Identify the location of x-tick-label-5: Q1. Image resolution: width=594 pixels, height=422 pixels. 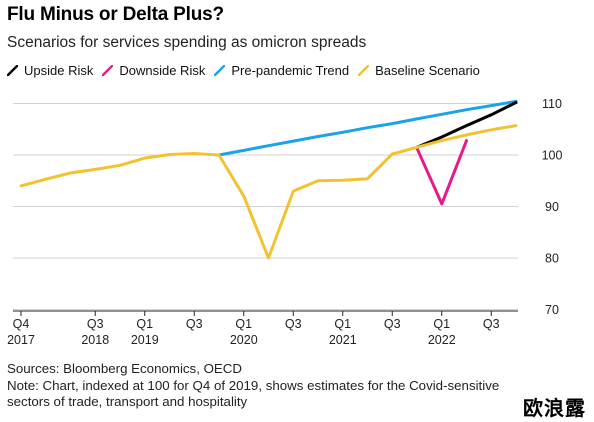
(144, 324).